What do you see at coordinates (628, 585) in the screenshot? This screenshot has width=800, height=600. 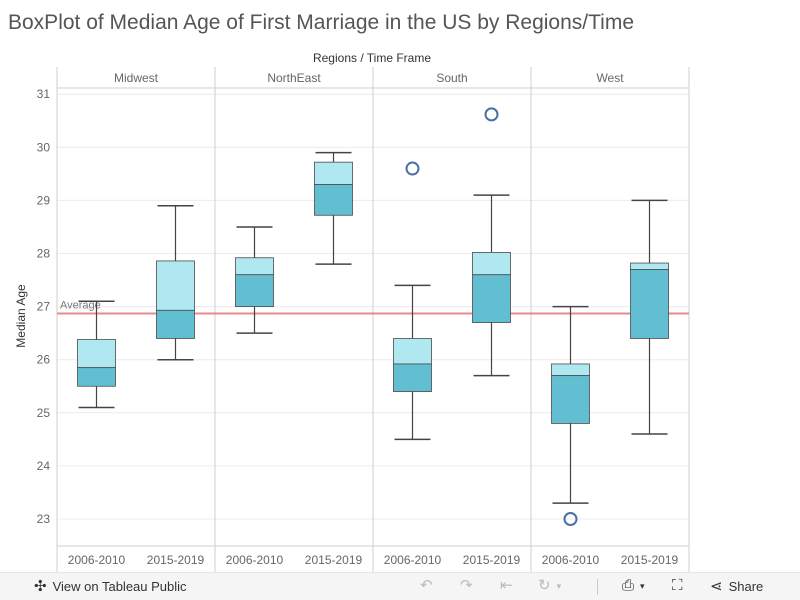 I see `download-icon: ⎙` at bounding box center [628, 585].